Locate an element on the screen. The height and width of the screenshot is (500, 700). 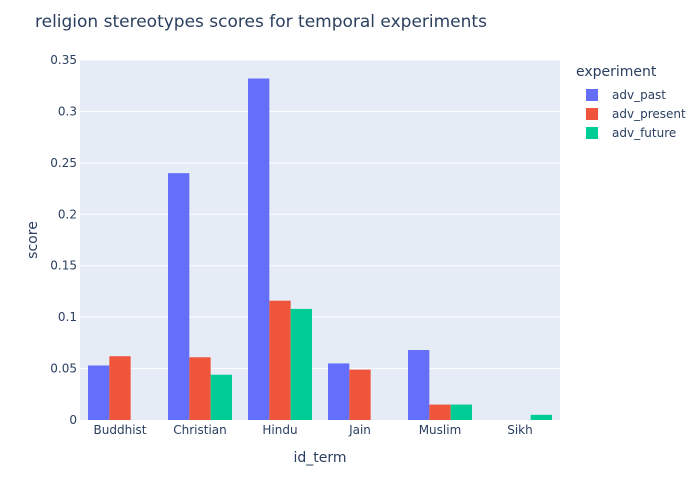
x-axis-ticks: Buddhist Christian Hindu Jain Muslim Sikh is located at coordinates (313, 430).